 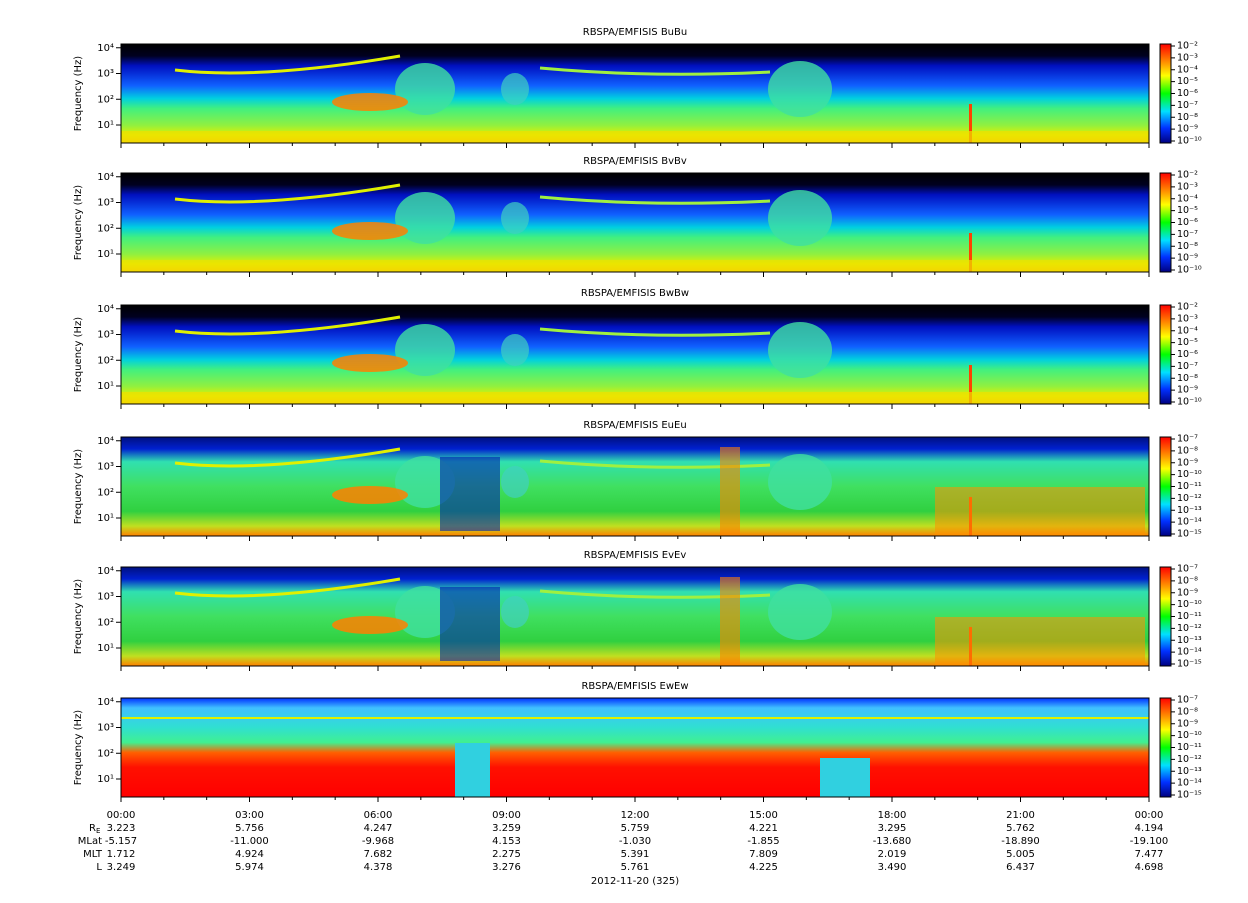 I want to click on colorbar-tick-label: 10⁻⁷, so click(x=1187, y=234).